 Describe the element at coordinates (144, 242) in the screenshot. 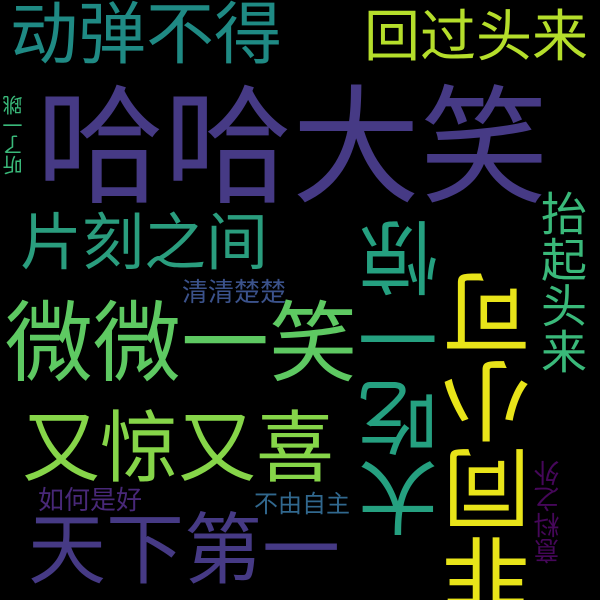

I see `word-pianke-zhijian: 片刻之间` at that location.